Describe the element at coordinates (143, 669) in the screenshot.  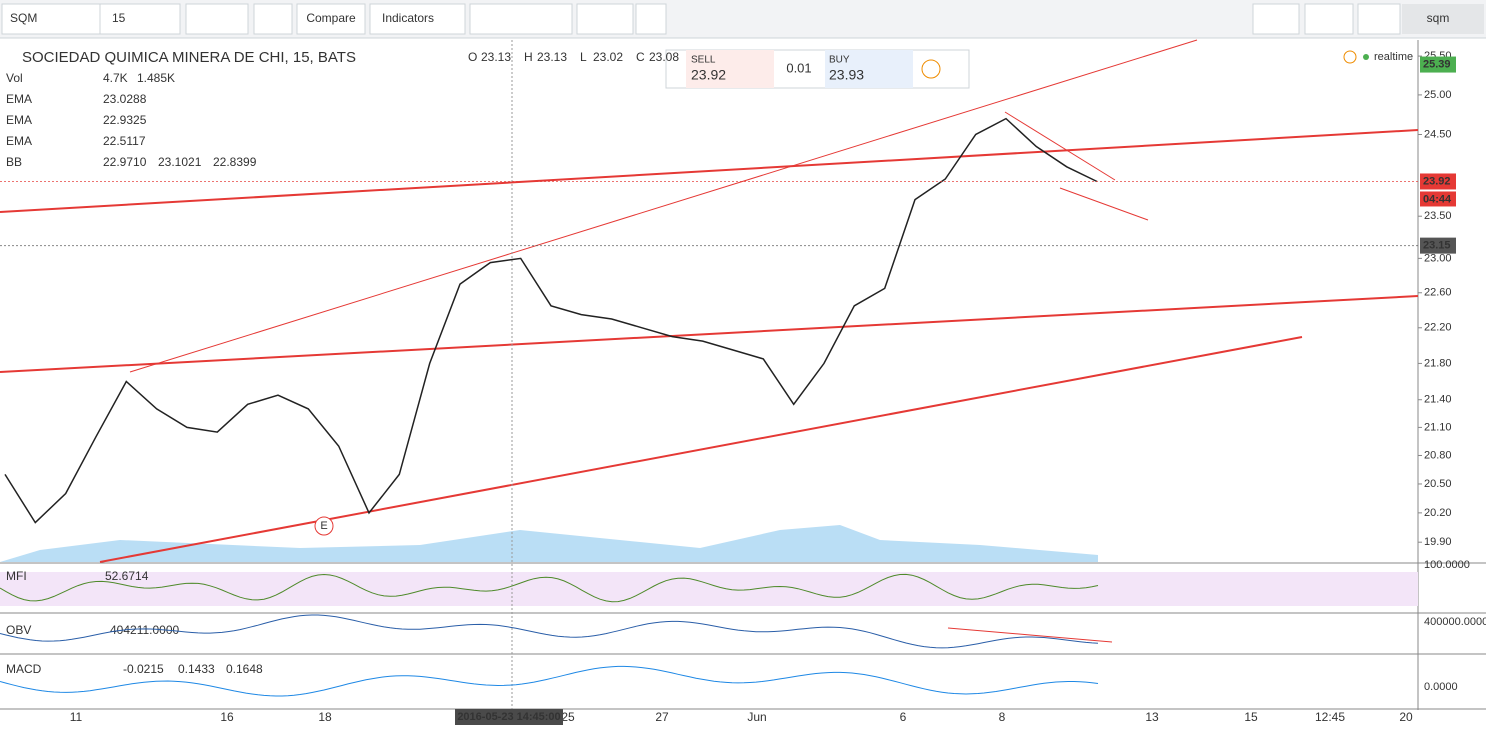
I see `pane-value: -0.0215` at that location.